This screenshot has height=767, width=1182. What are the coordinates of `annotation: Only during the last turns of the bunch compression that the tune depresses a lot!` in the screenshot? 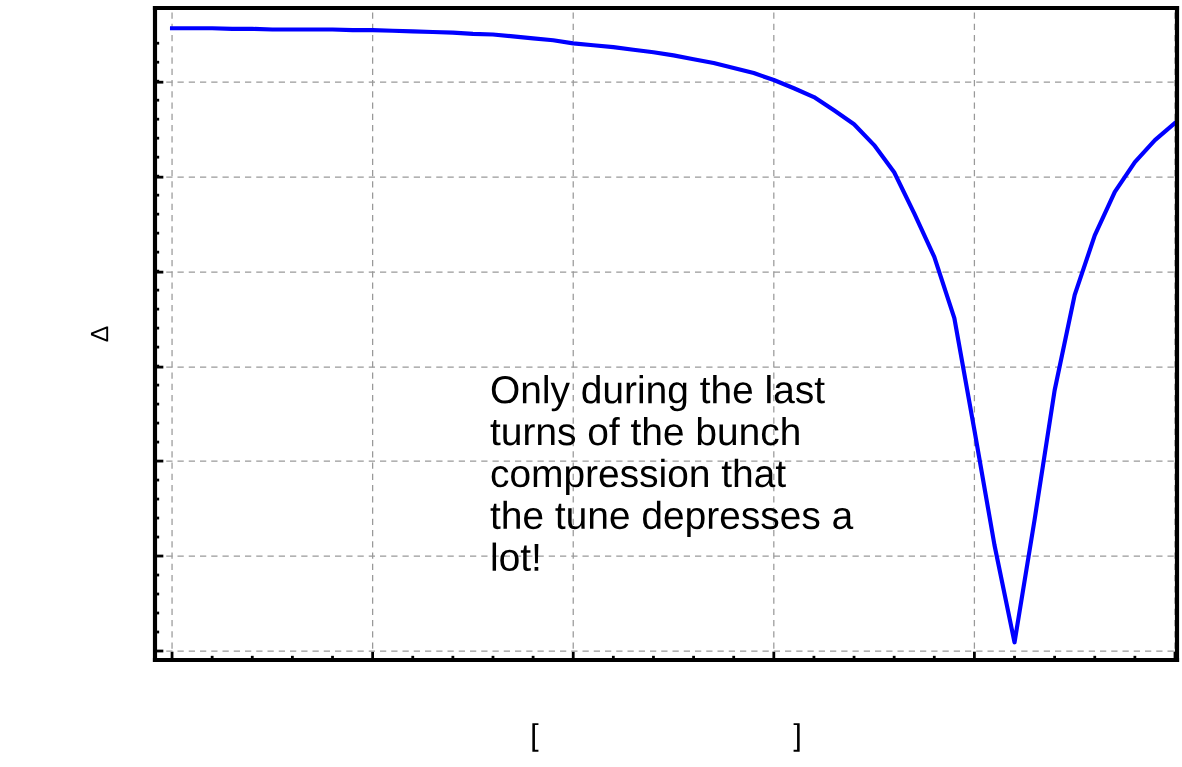 It's located at (672, 473).